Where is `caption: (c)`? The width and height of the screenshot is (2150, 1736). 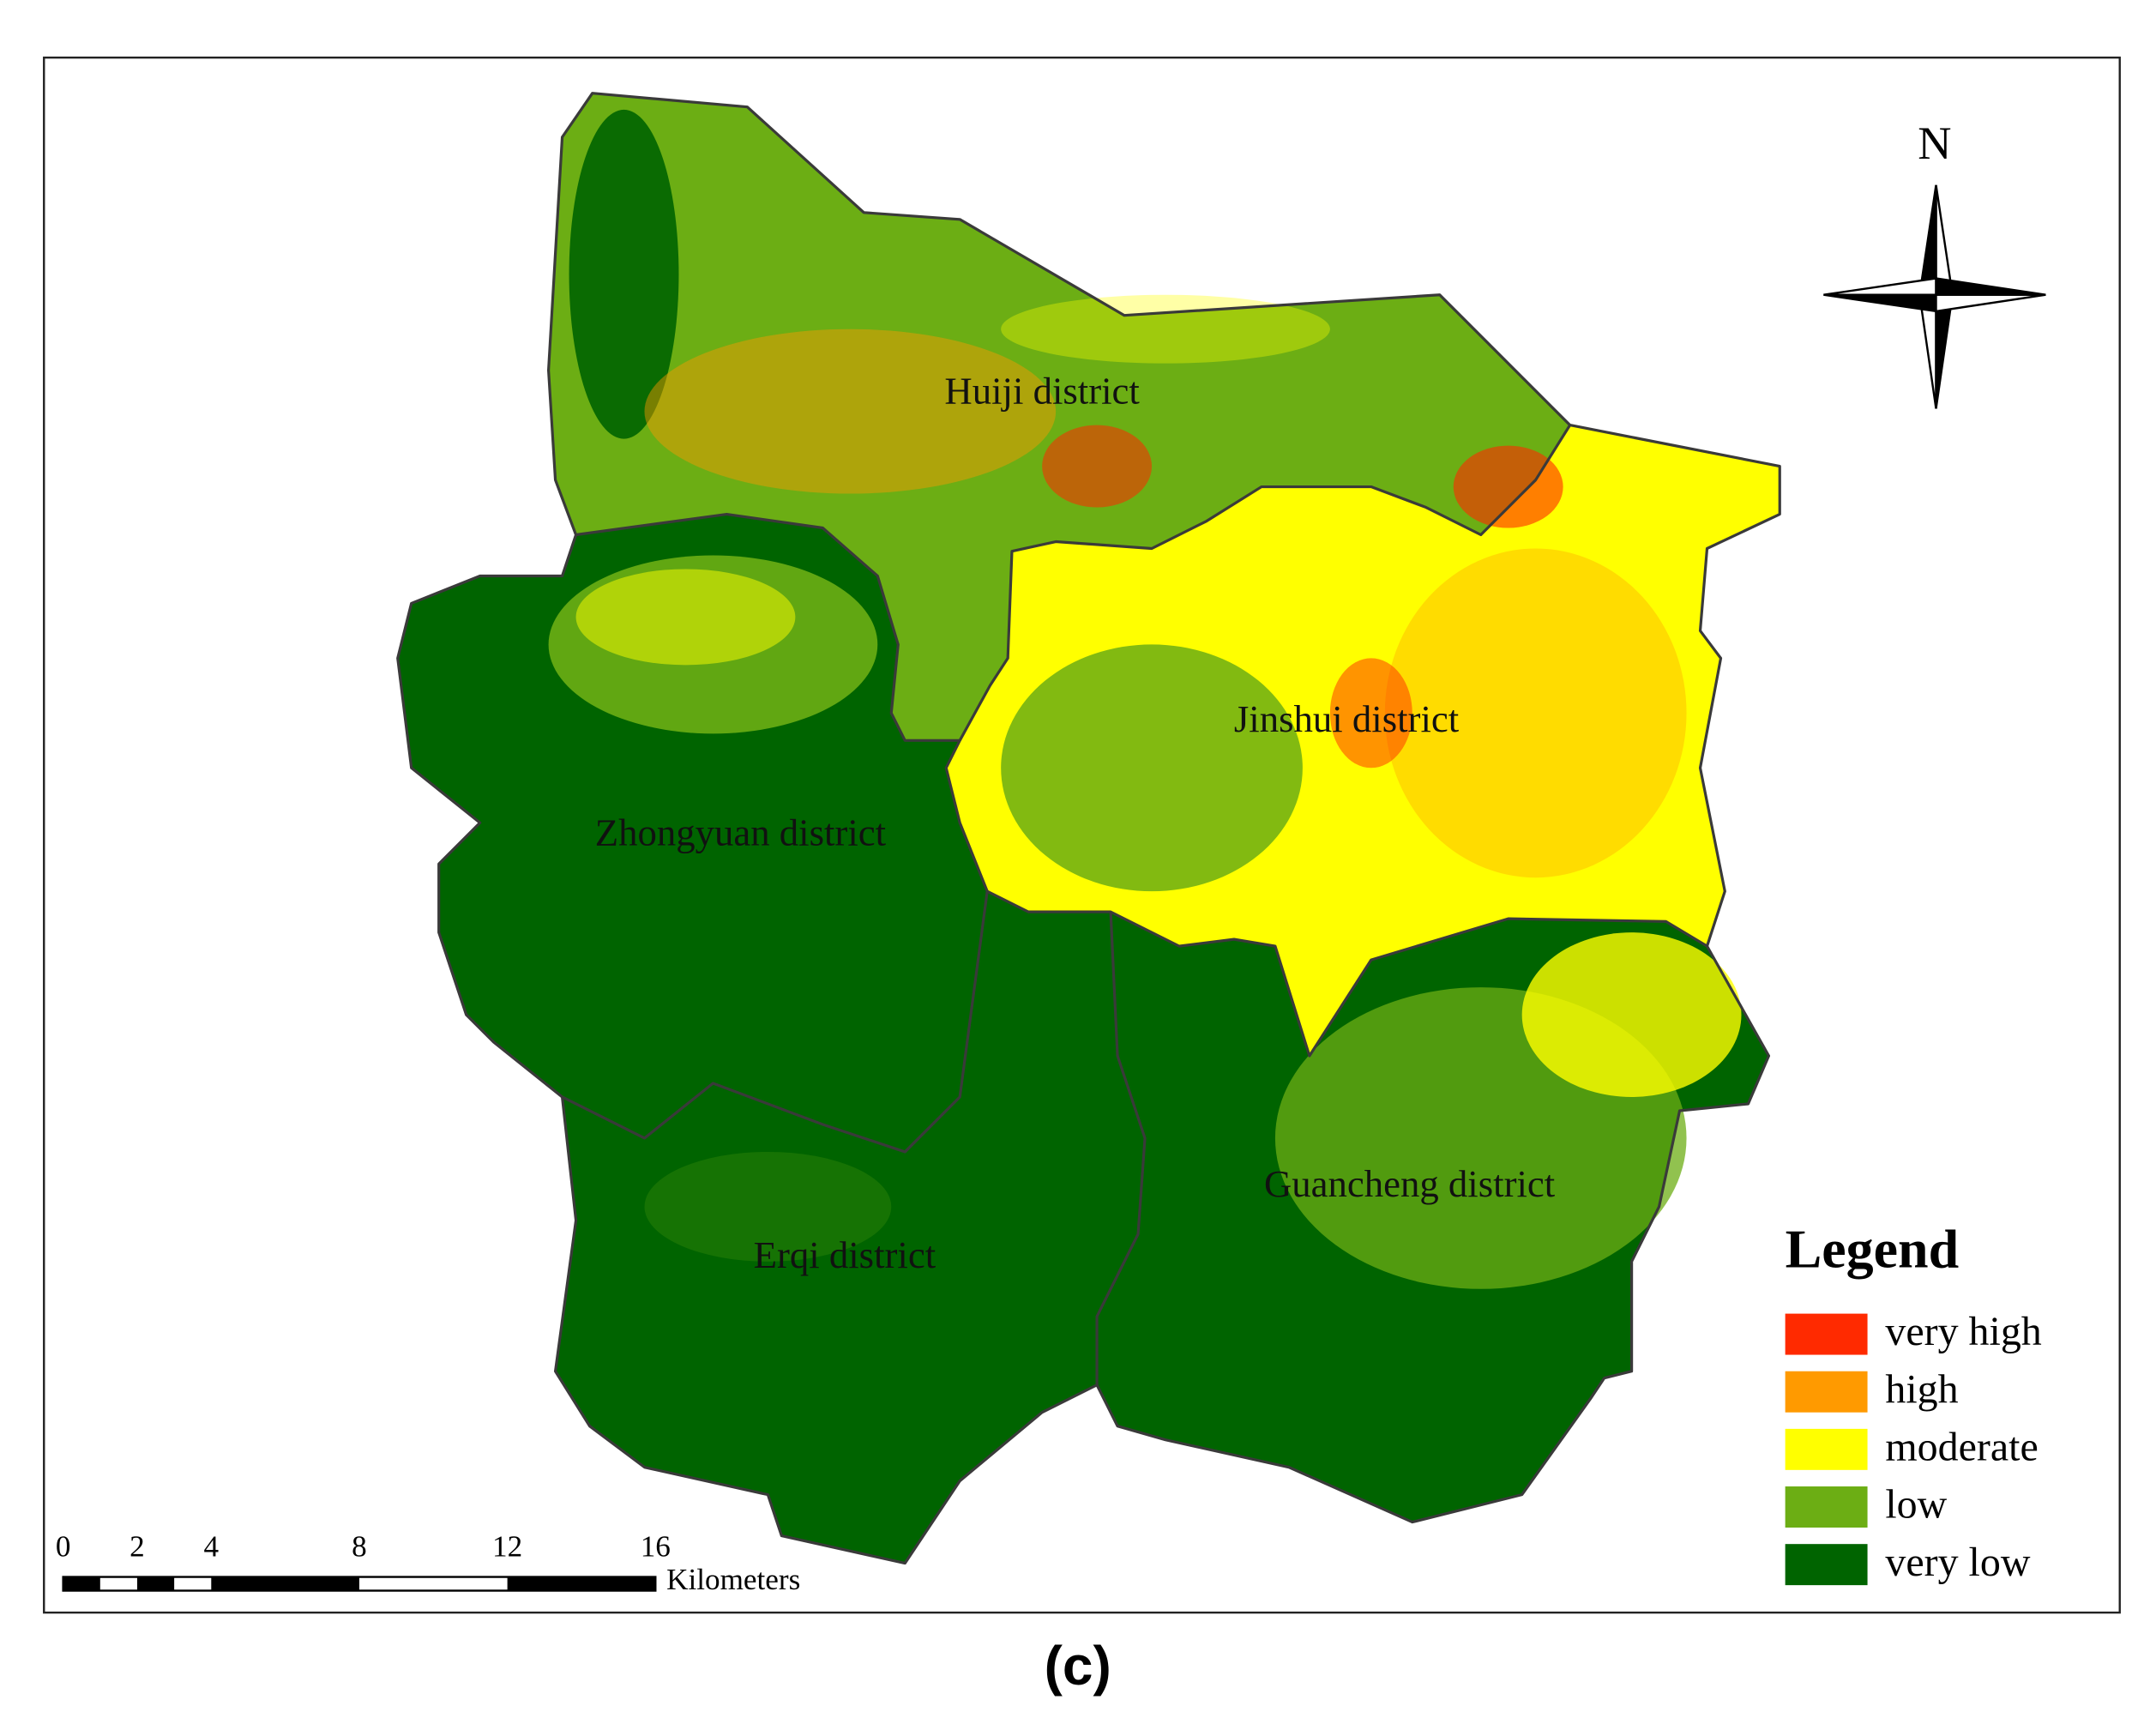 caption: (c) is located at coordinates (1078, 1666).